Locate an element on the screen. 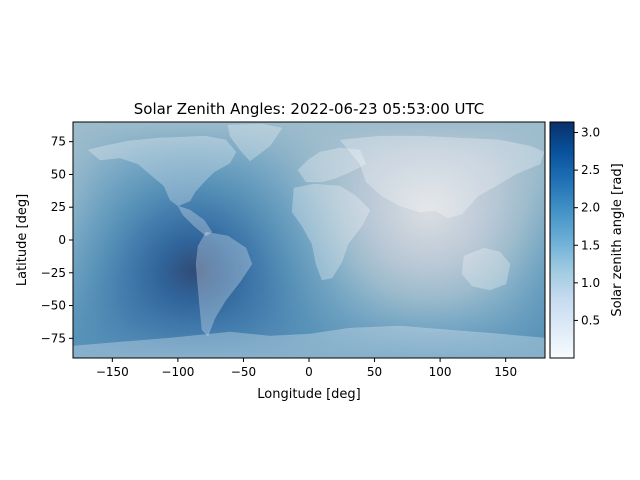  y-tick-label: −50 is located at coordinates (53, 306).